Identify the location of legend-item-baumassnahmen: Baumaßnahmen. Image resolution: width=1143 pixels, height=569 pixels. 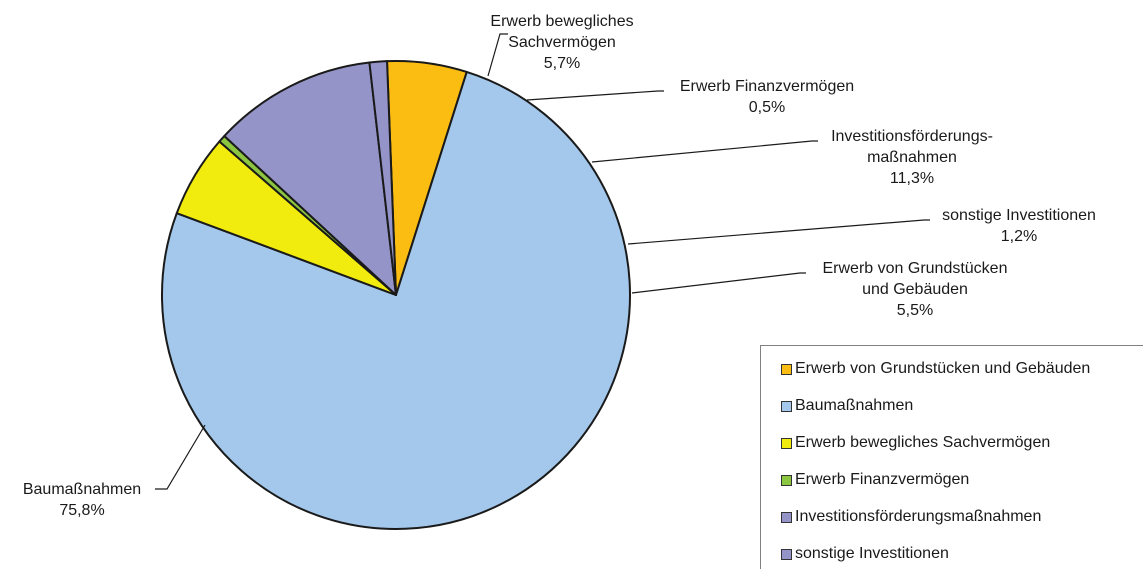
(847, 406).